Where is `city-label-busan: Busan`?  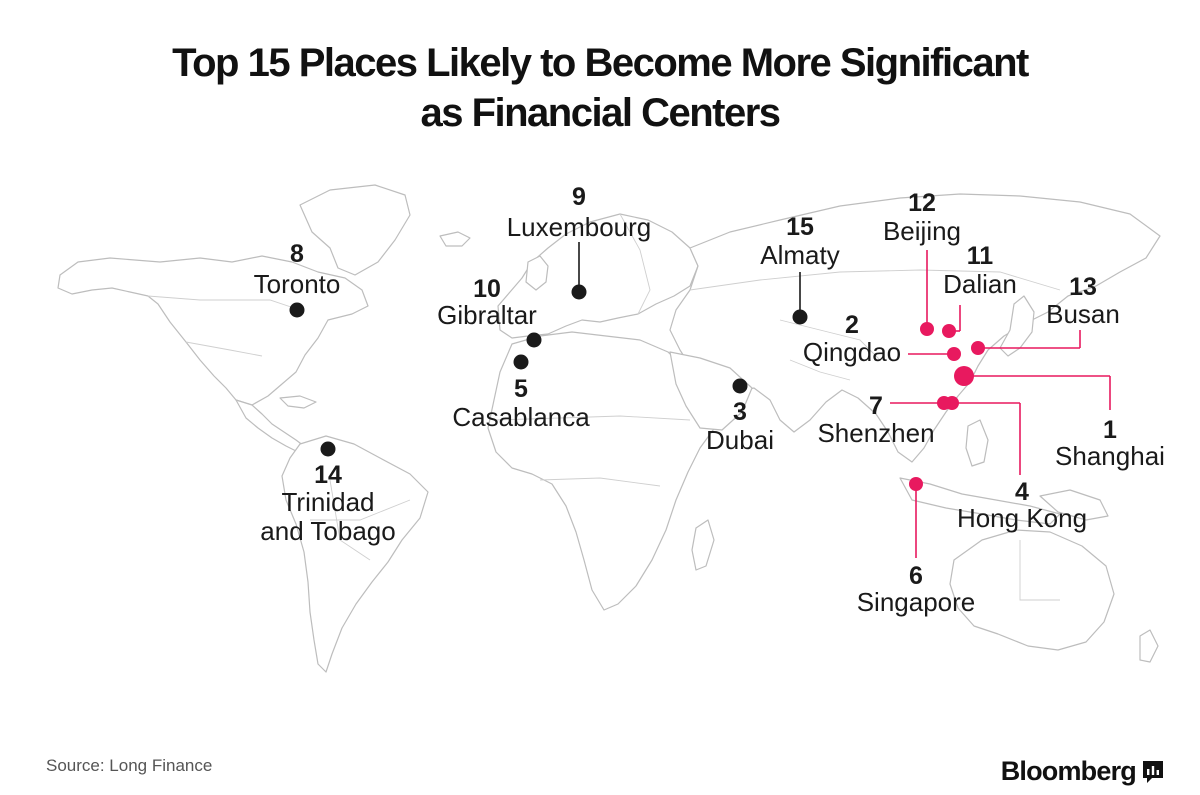
city-label-busan: Busan is located at coordinates (1083, 314).